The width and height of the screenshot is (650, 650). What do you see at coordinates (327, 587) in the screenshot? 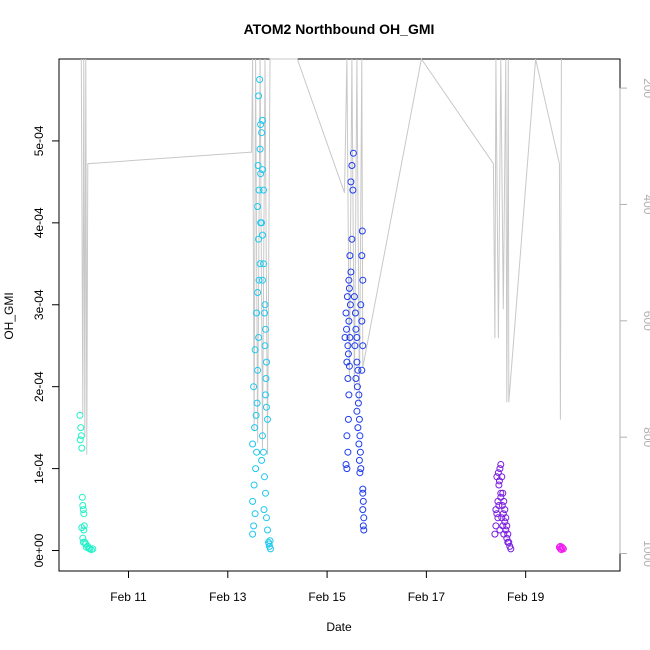
I see `x-axis: Feb 11 Feb 13 Feb 15 Feb 17 Feb 19` at bounding box center [327, 587].